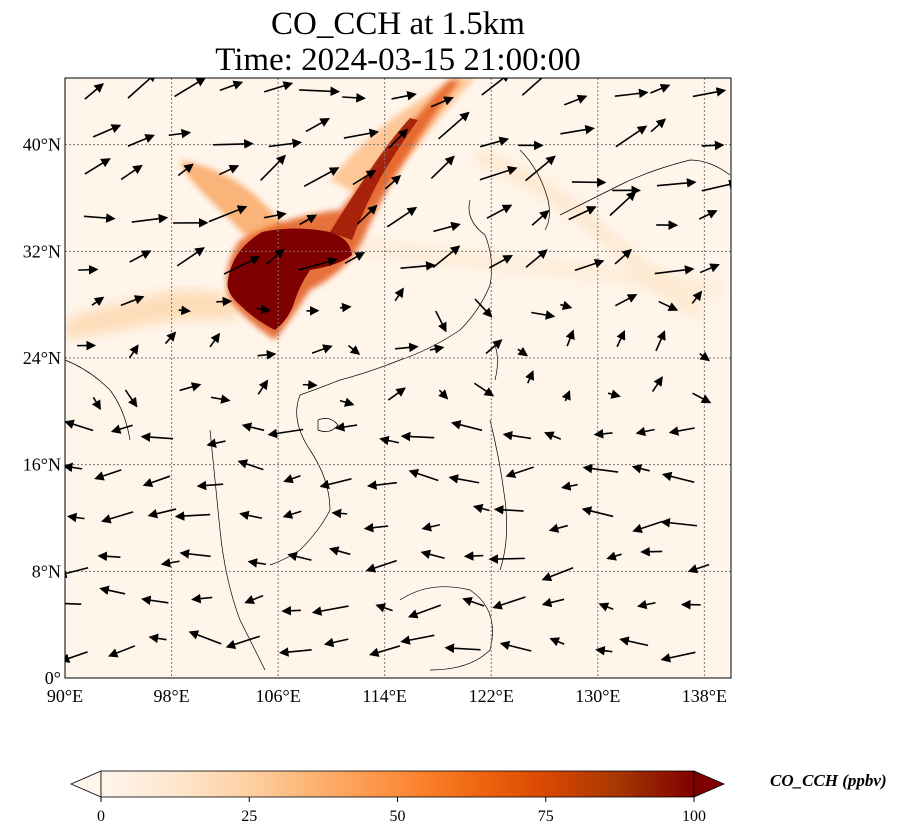  I want to click on coastline-bay-of-bengal, so click(98, 400).